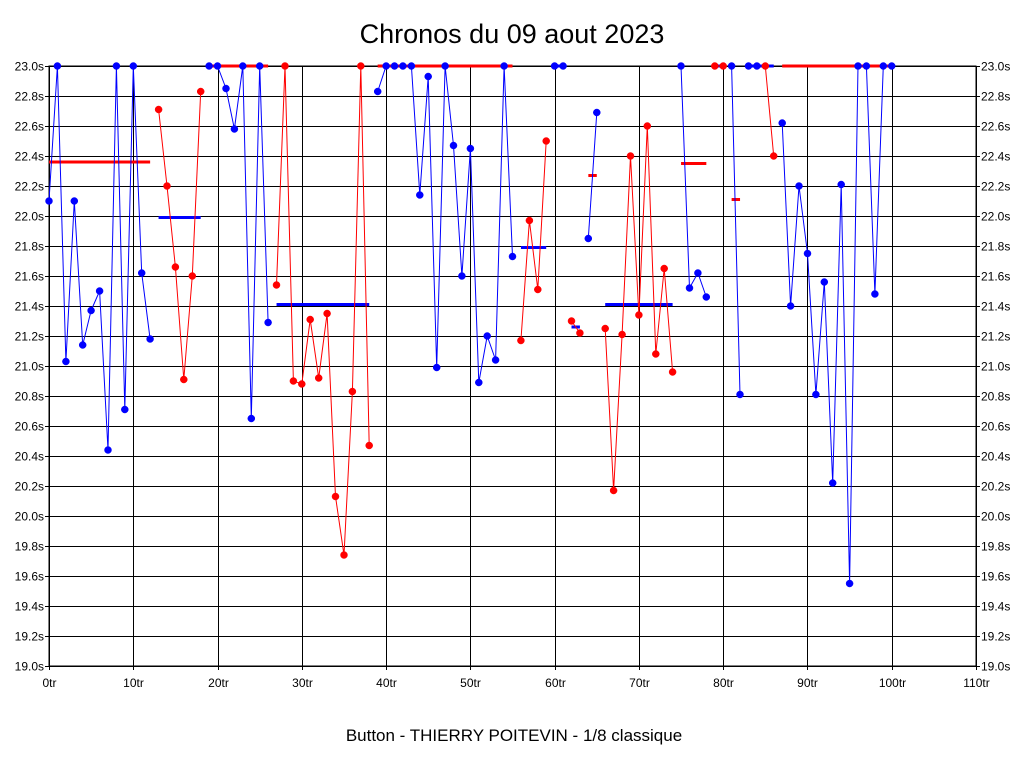 This screenshot has height=768, width=1024. I want to click on y-tick-label-left: 19.8s, so click(29, 547).